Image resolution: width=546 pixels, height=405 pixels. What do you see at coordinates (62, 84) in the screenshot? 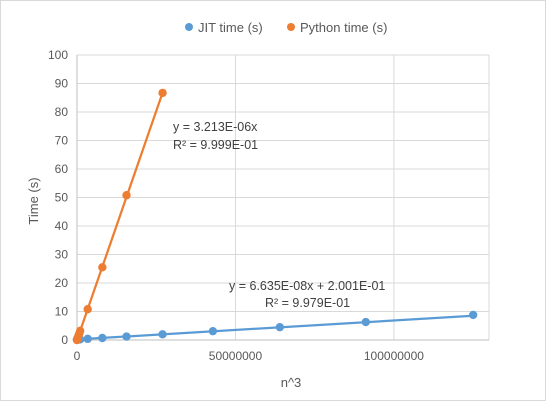
I see `y-tick-label: 90` at bounding box center [62, 84].